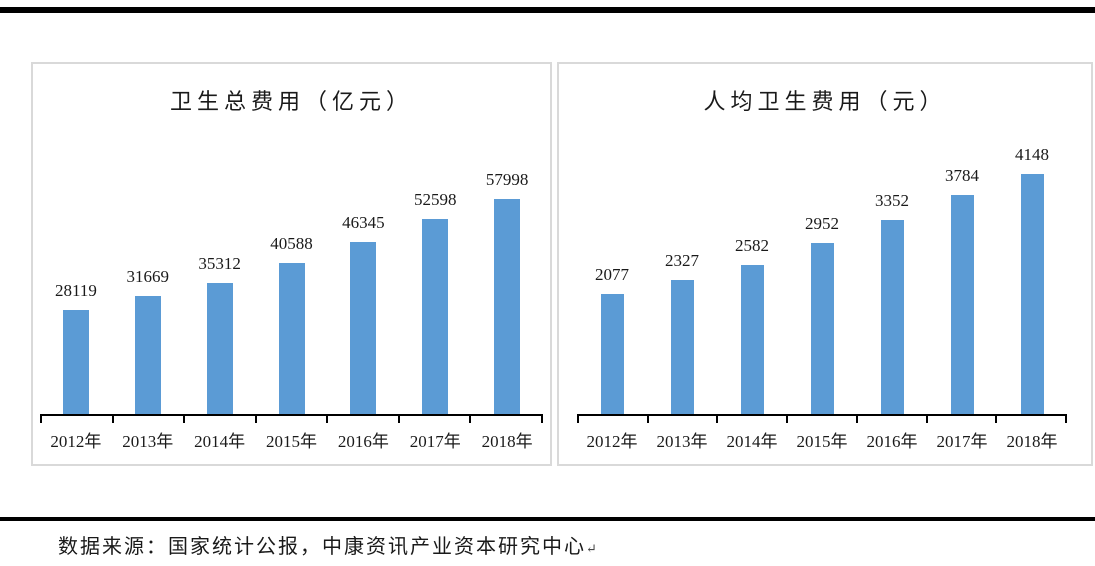 The height and width of the screenshot is (566, 1095). Describe the element at coordinates (322, 547) in the screenshot. I see `data-source-text: 数据来源：国家统计公报，中康资讯产业资本研究中心` at that location.